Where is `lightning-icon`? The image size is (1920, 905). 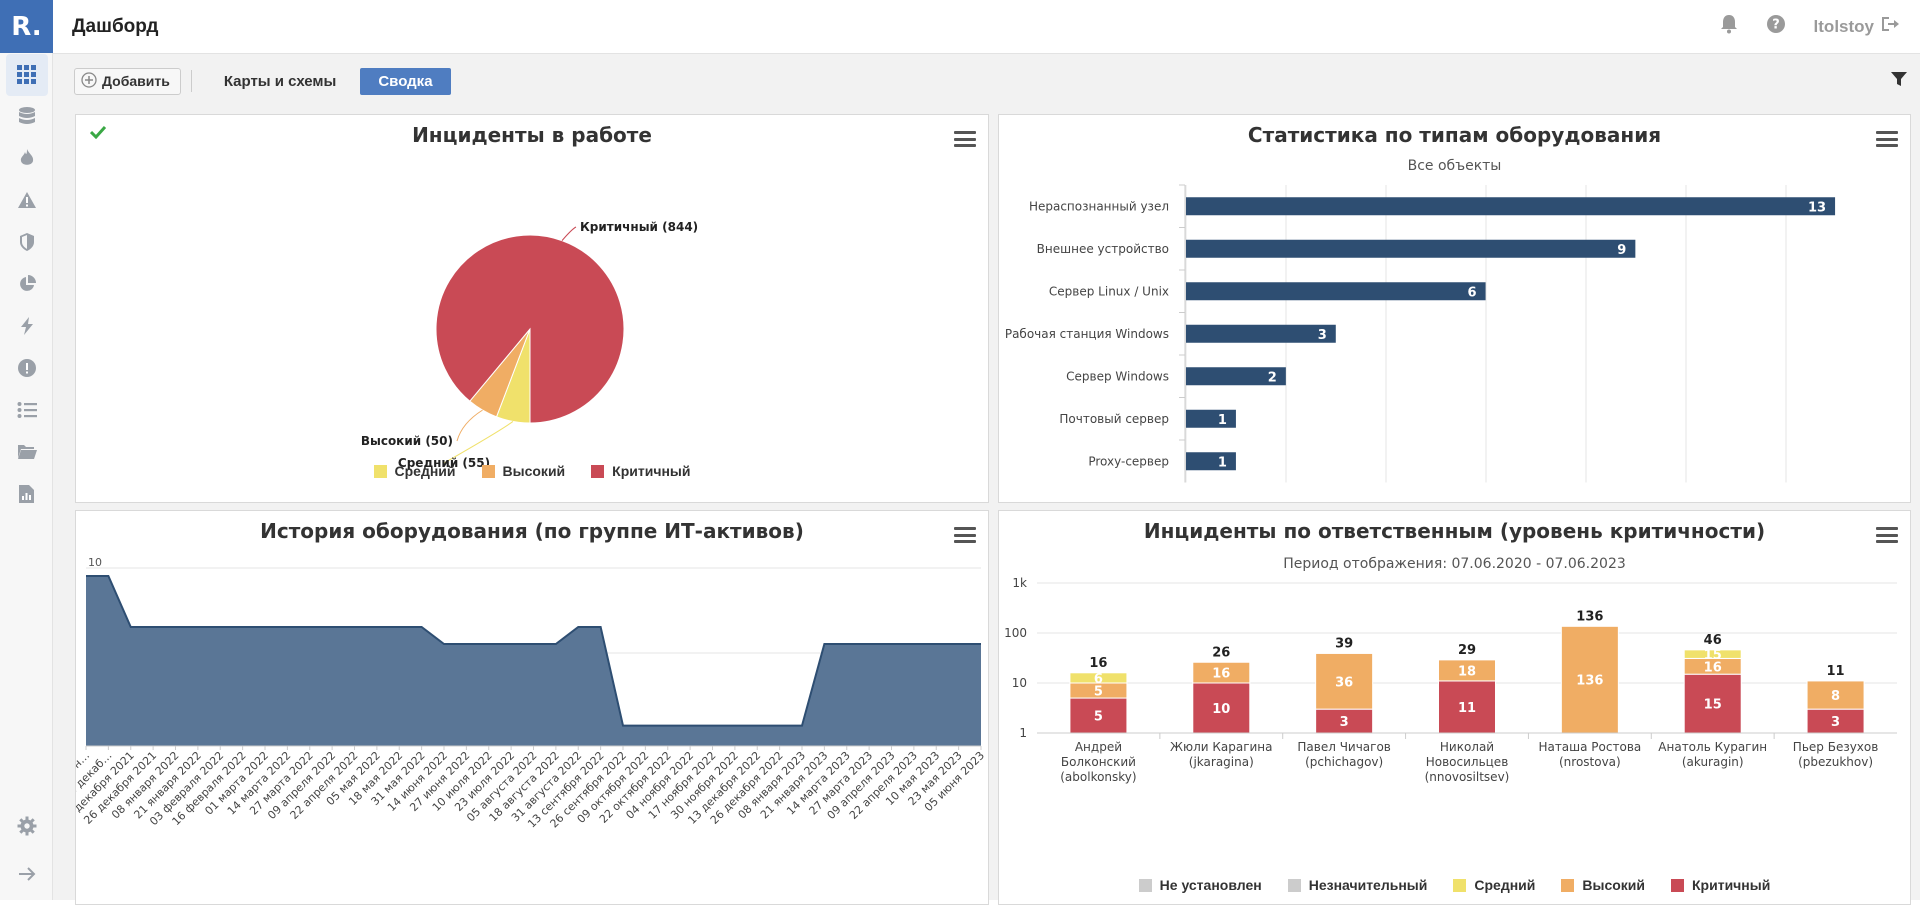
lightning-icon is located at coordinates (27, 328).